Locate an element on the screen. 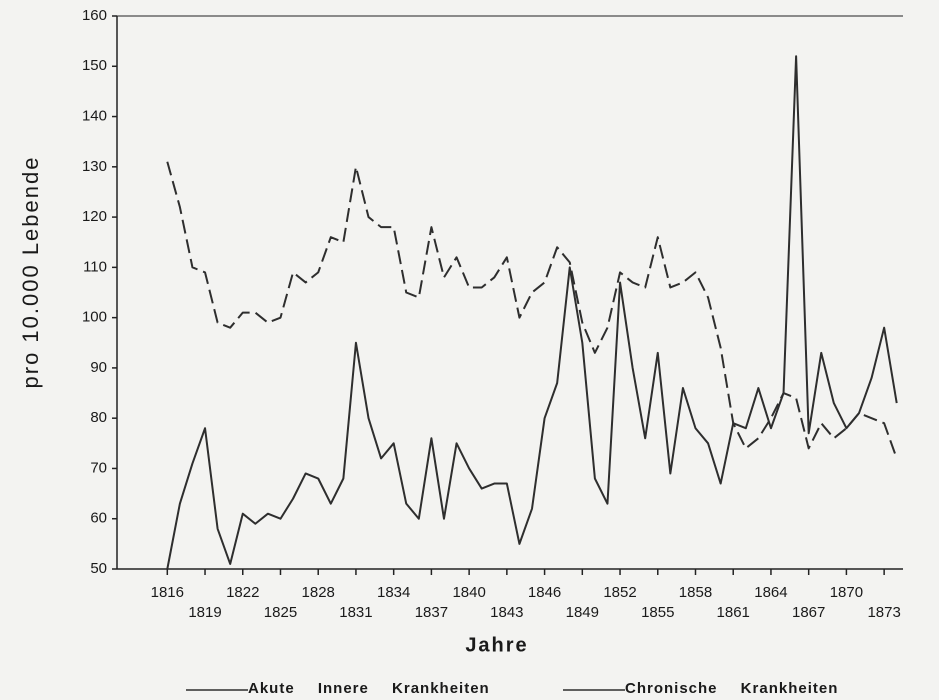  y-tick-label: 50 is located at coordinates (98, 568).